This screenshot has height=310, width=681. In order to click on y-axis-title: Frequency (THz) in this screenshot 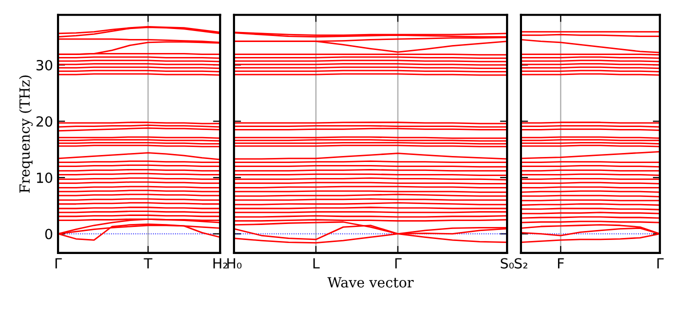, I will do `click(26, 134)`.